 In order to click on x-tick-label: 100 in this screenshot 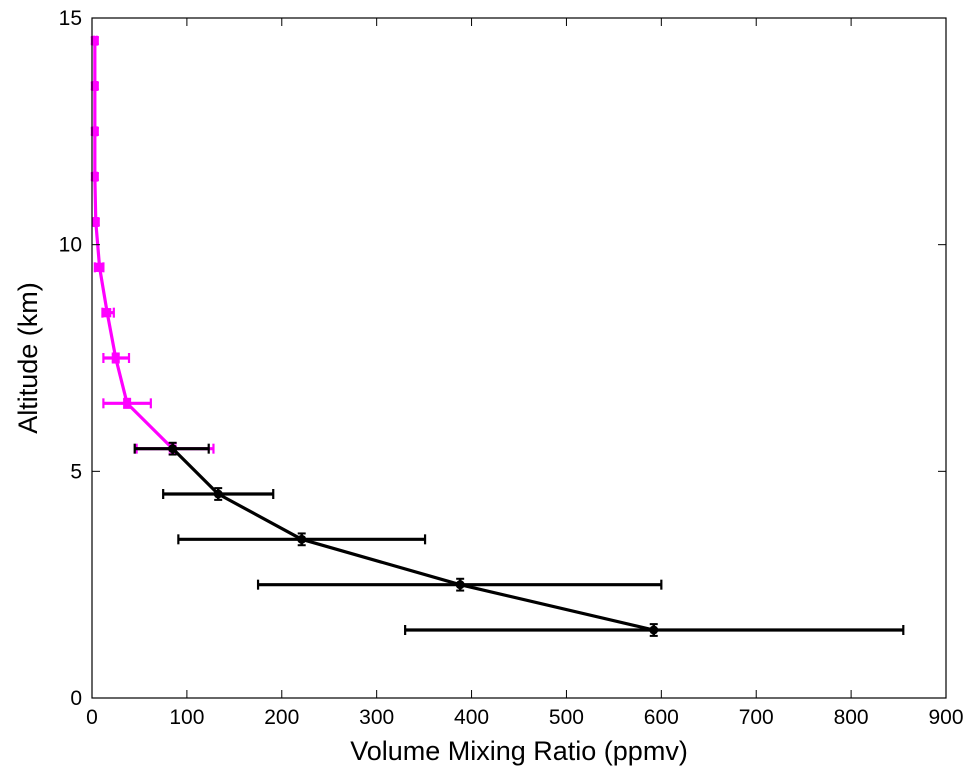, I will do `click(186, 717)`.